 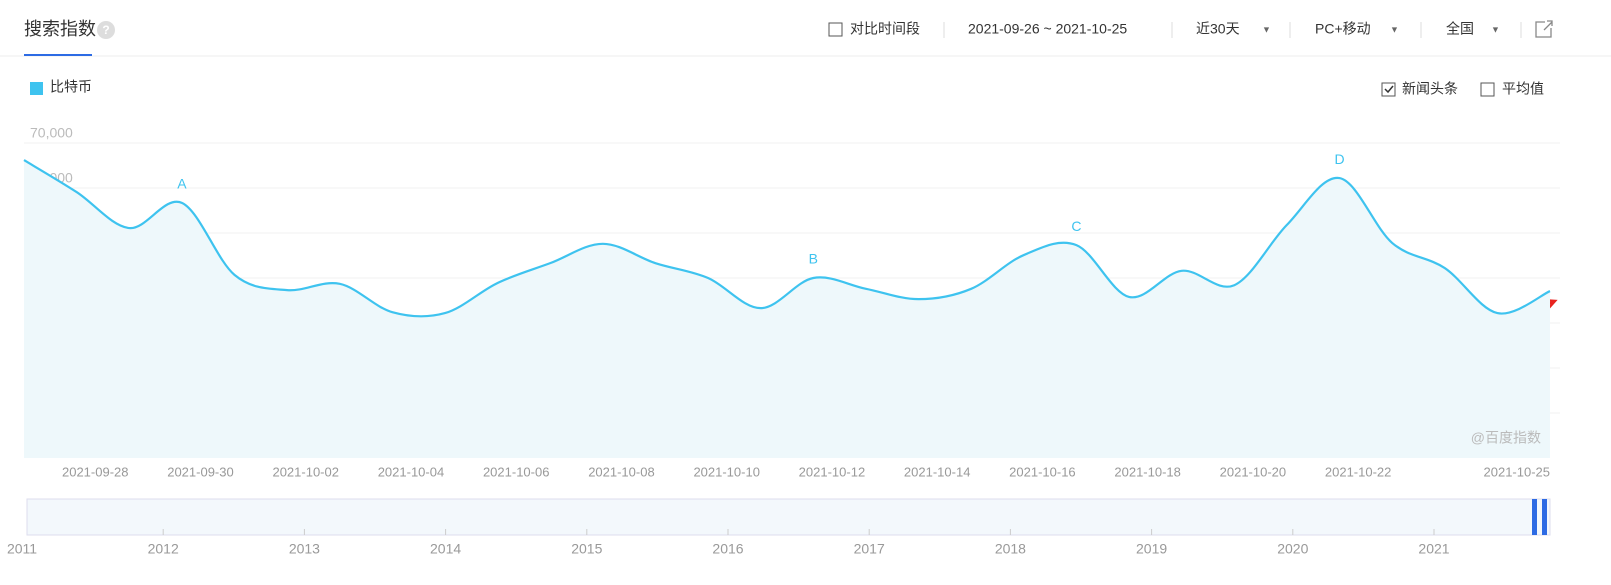 What do you see at coordinates (788, 517) in the screenshot?
I see `overview-box` at bounding box center [788, 517].